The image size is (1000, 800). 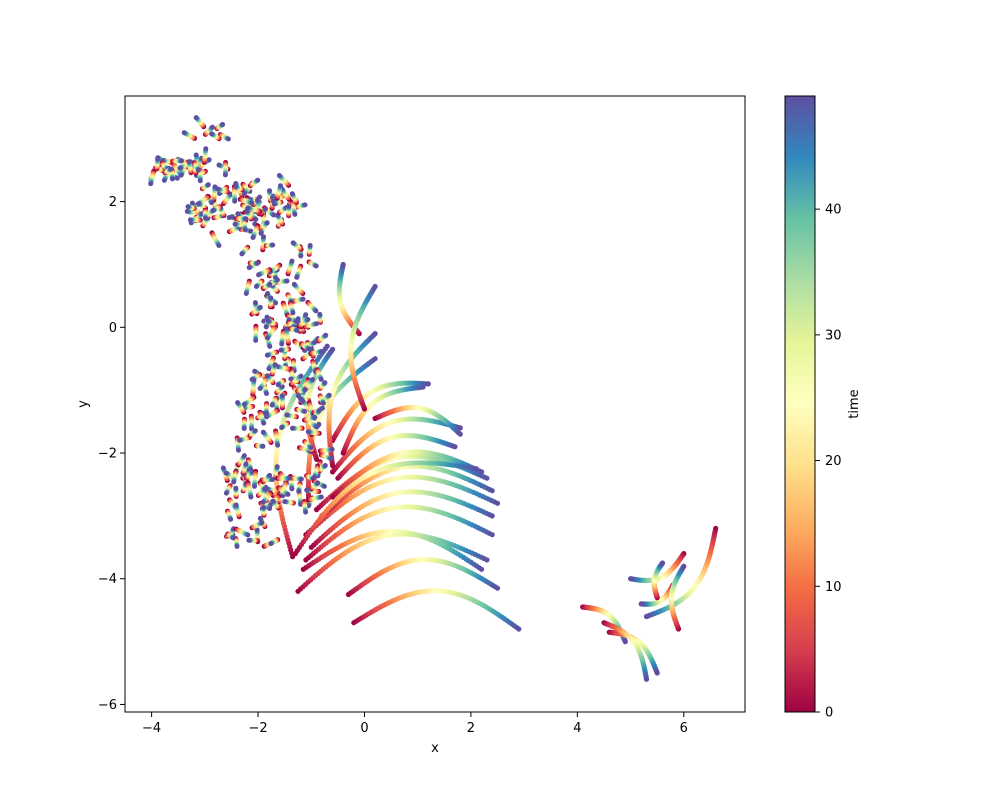 I want to click on x-tick-label: 4, so click(x=577, y=728).